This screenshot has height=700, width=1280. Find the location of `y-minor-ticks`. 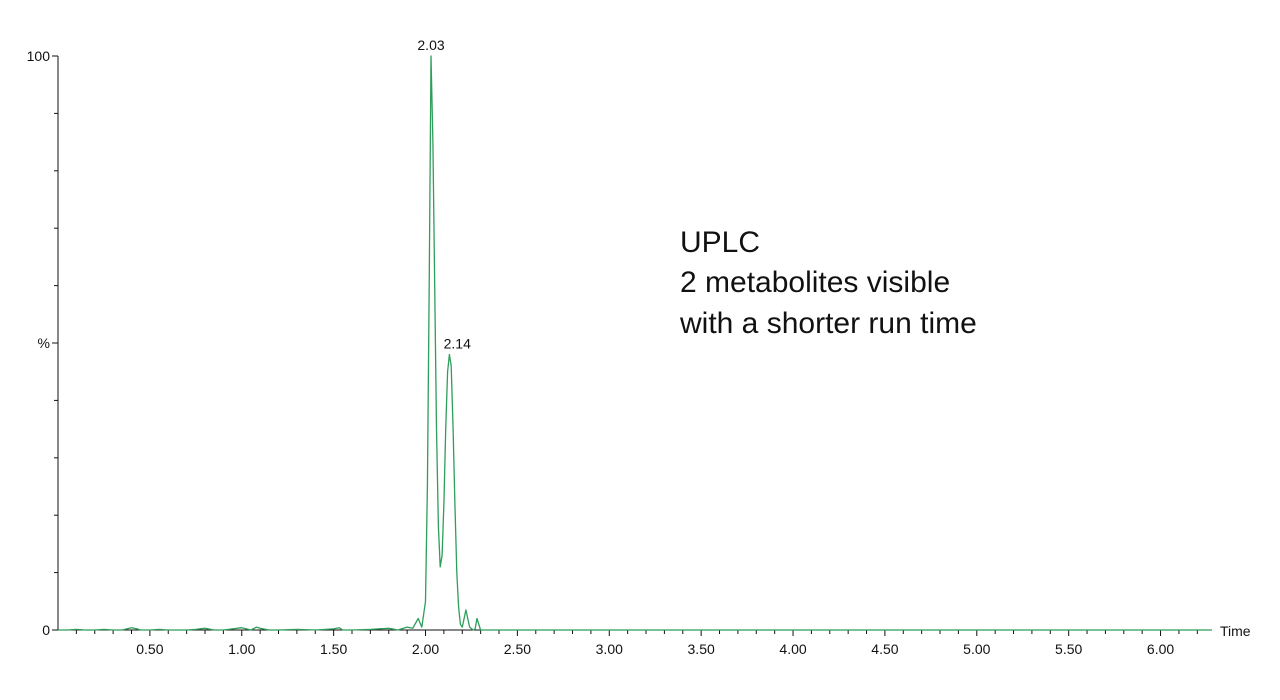

y-minor-ticks is located at coordinates (55, 343).